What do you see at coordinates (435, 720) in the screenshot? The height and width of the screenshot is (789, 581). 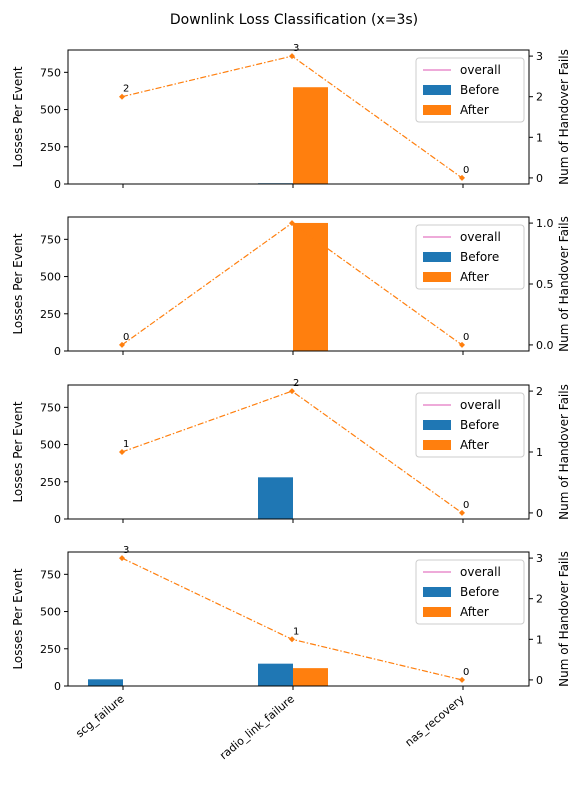 I see `x-category-label: nas_recovery` at bounding box center [435, 720].